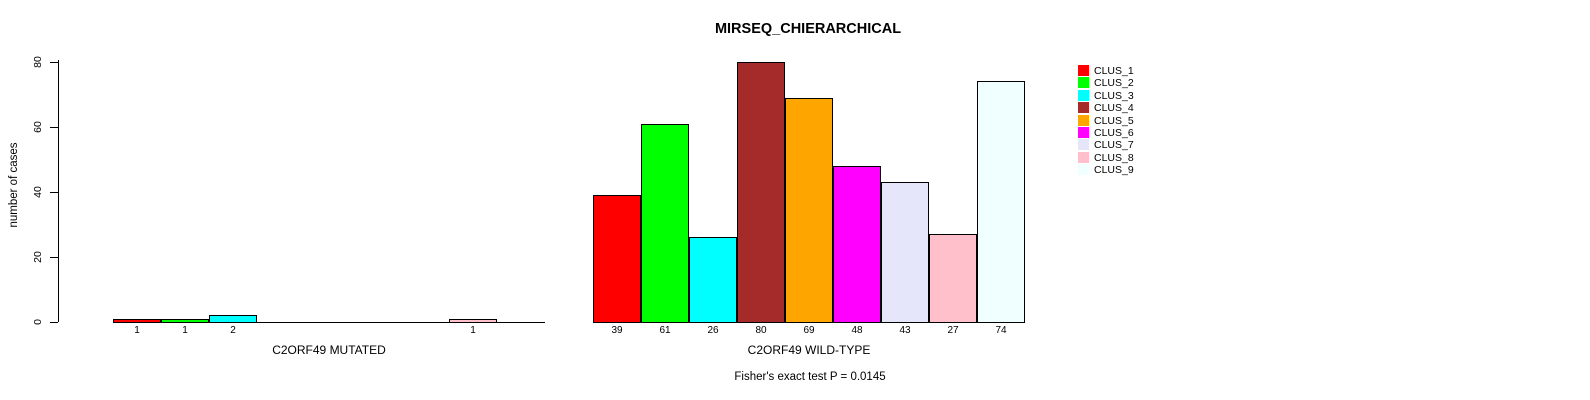 The width and height of the screenshot is (1590, 400). I want to click on bar-value-label: 27, so click(953, 330).